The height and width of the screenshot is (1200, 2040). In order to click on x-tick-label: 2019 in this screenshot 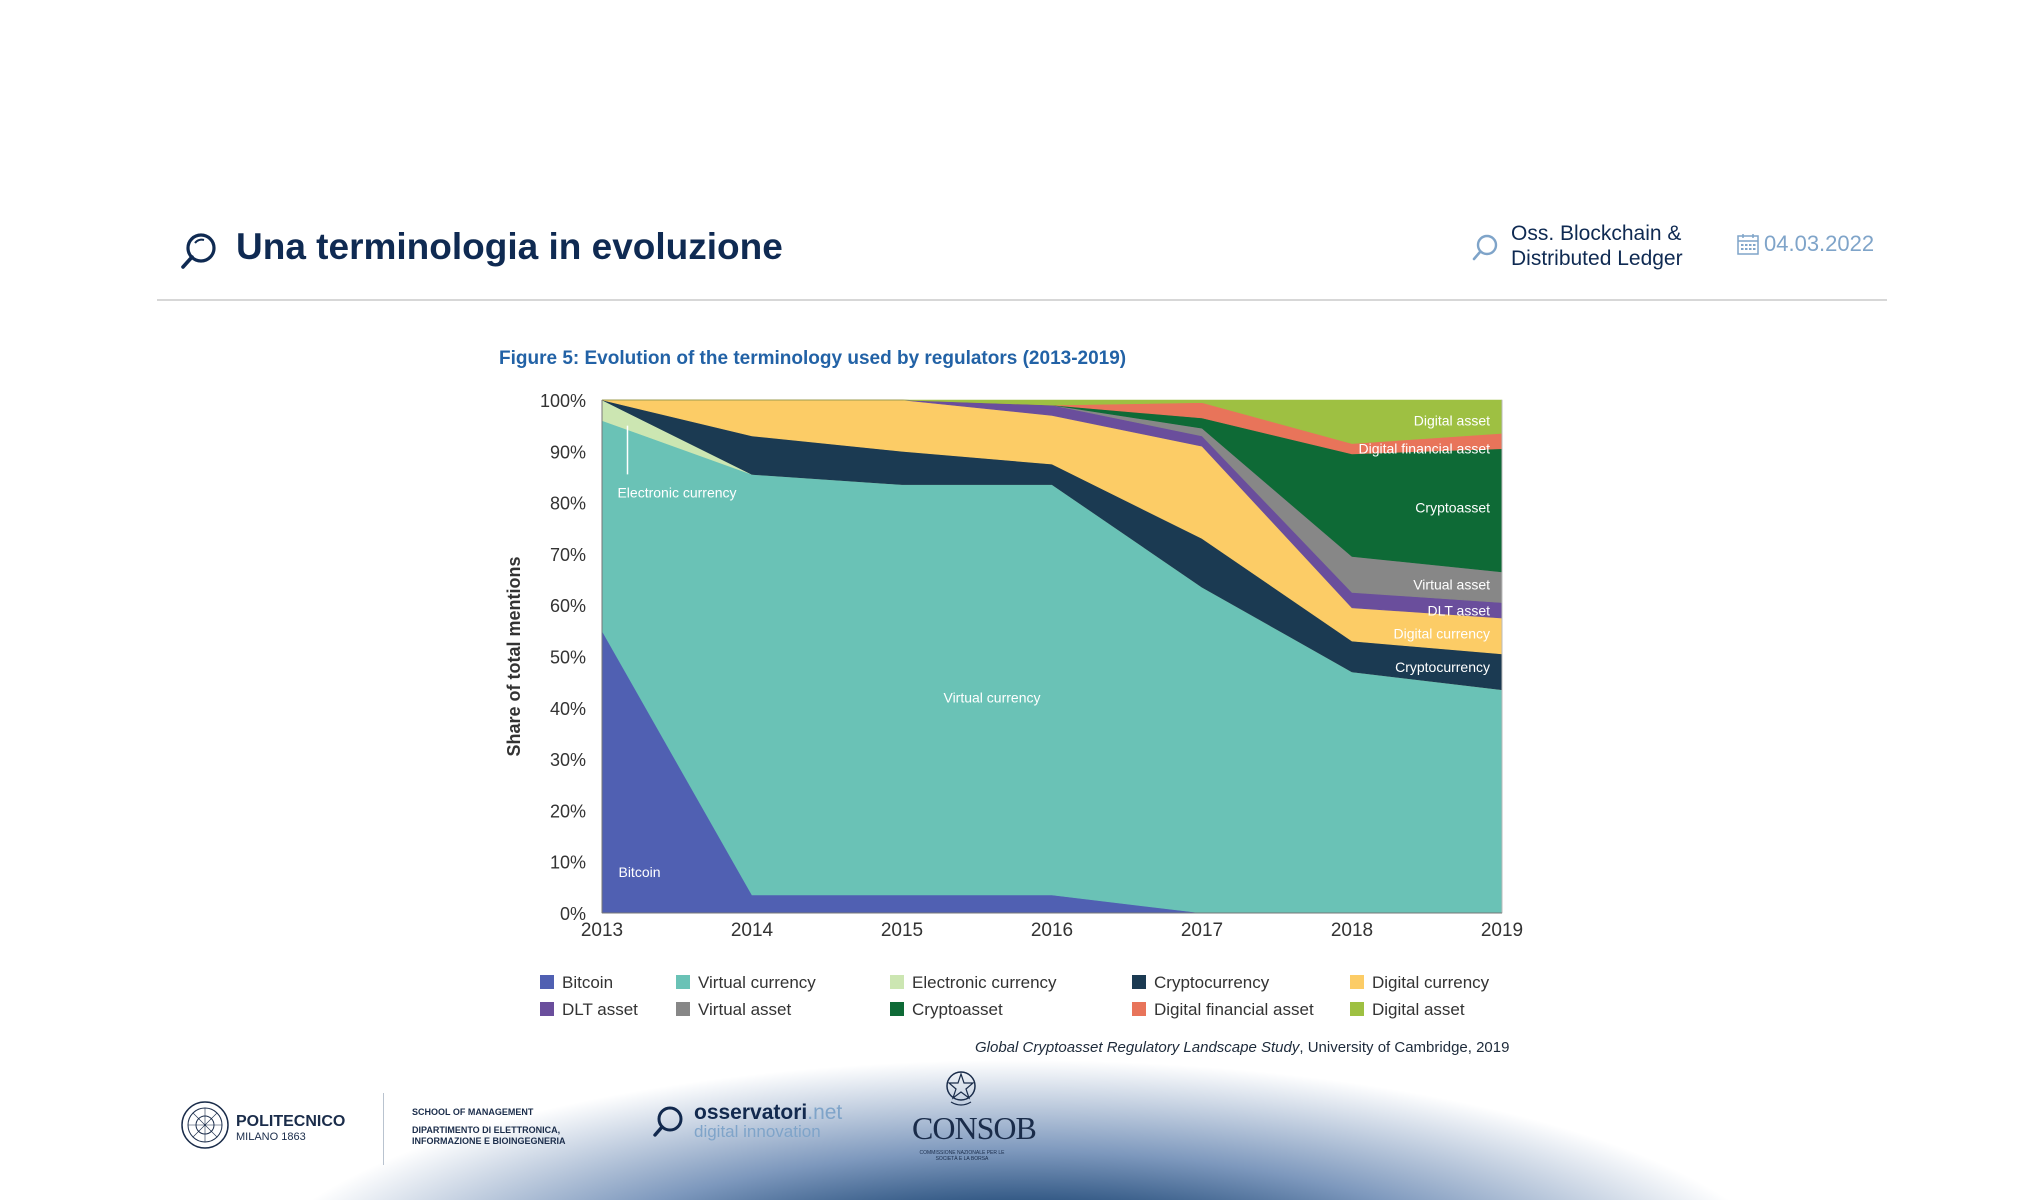, I will do `click(1502, 930)`.